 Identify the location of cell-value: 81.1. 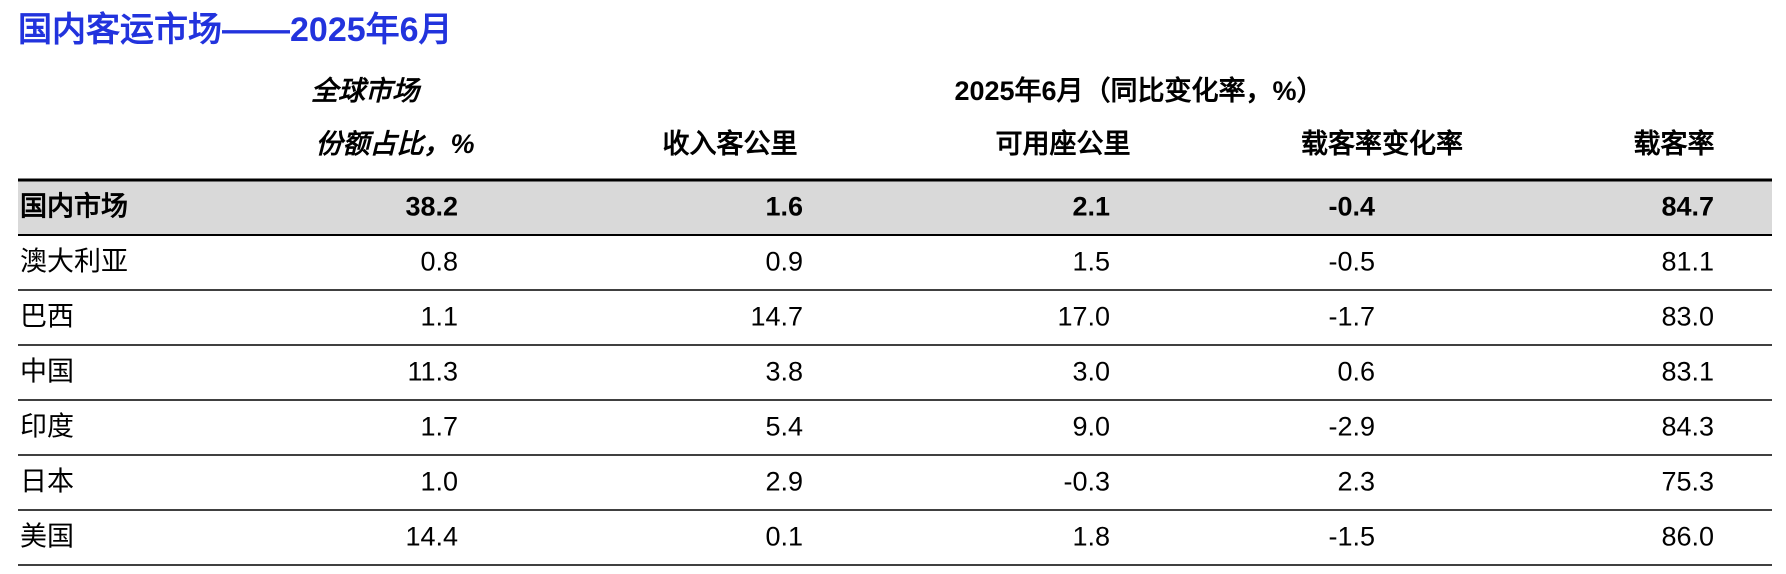
(1687, 262).